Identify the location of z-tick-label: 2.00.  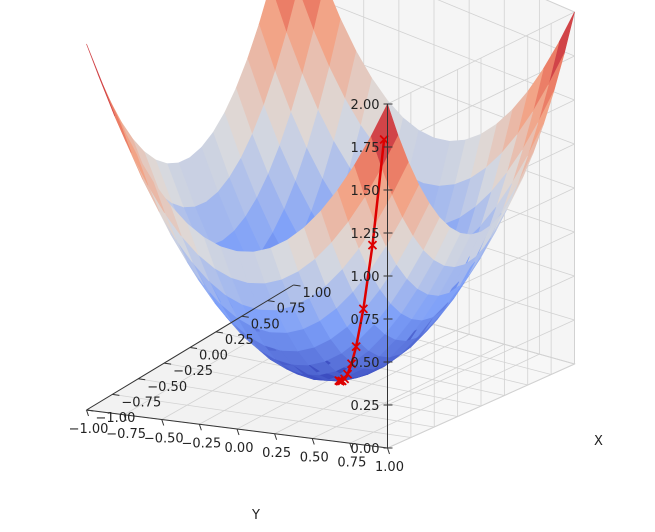
(365, 105).